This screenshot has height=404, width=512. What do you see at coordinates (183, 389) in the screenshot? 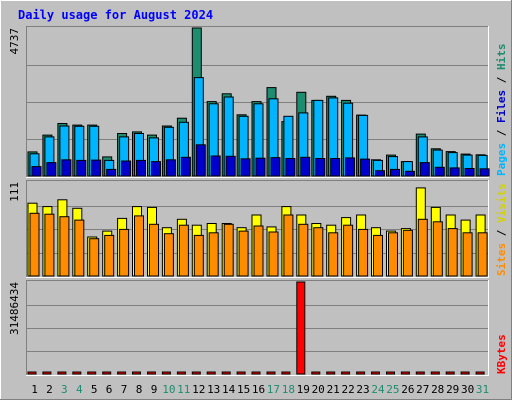
I see `x-tick-label: 11` at bounding box center [183, 389].